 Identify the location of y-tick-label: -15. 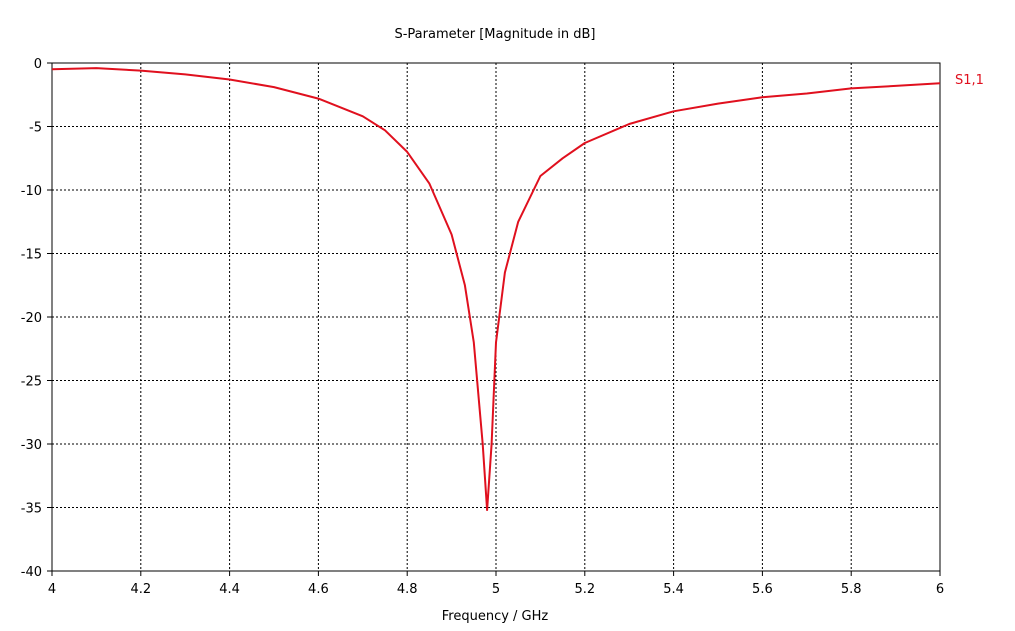
(31, 255).